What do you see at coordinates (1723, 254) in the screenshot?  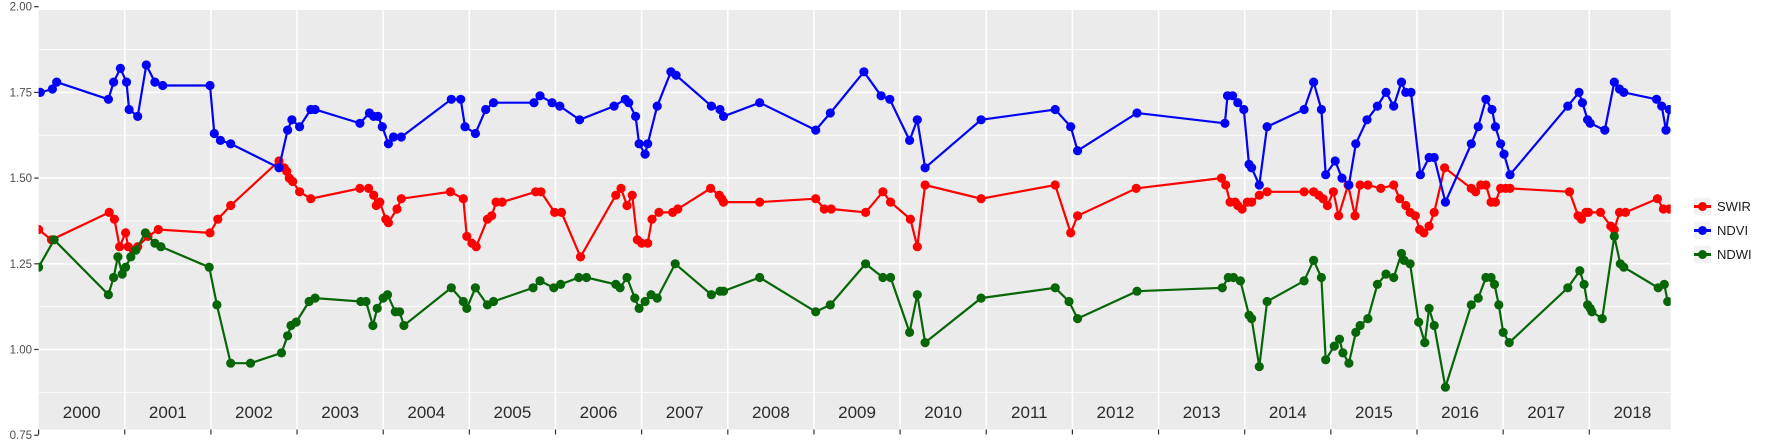 I see `legend-item-ndwi: NDWI` at bounding box center [1723, 254].